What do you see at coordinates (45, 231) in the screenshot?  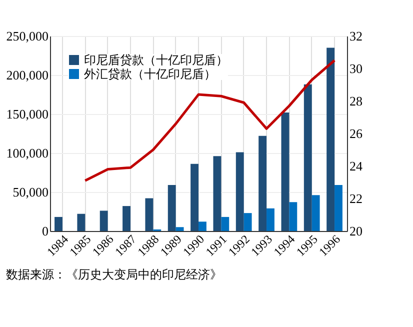 I see `y-tick-label: 0` at bounding box center [45, 231].